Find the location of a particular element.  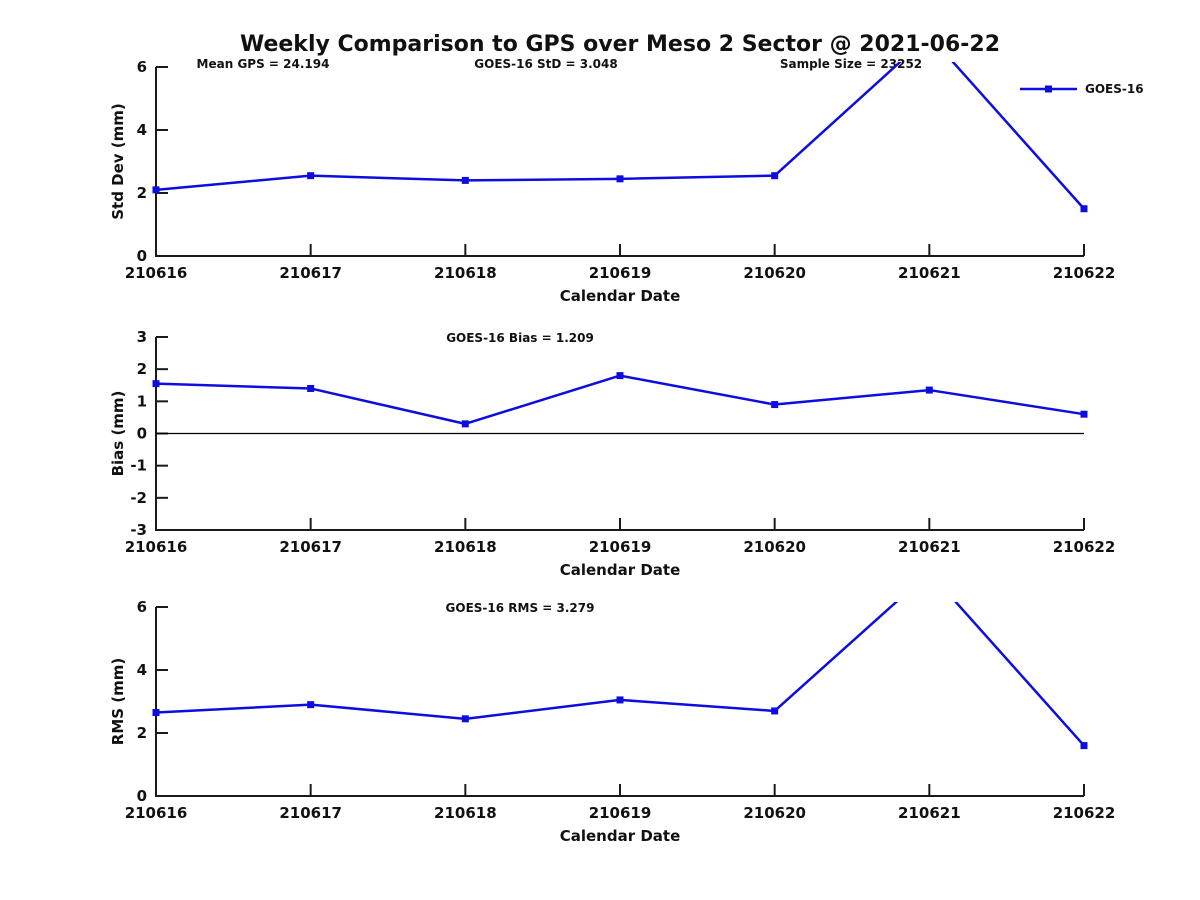

y-axis-label: RMS (mm) is located at coordinates (118, 701).